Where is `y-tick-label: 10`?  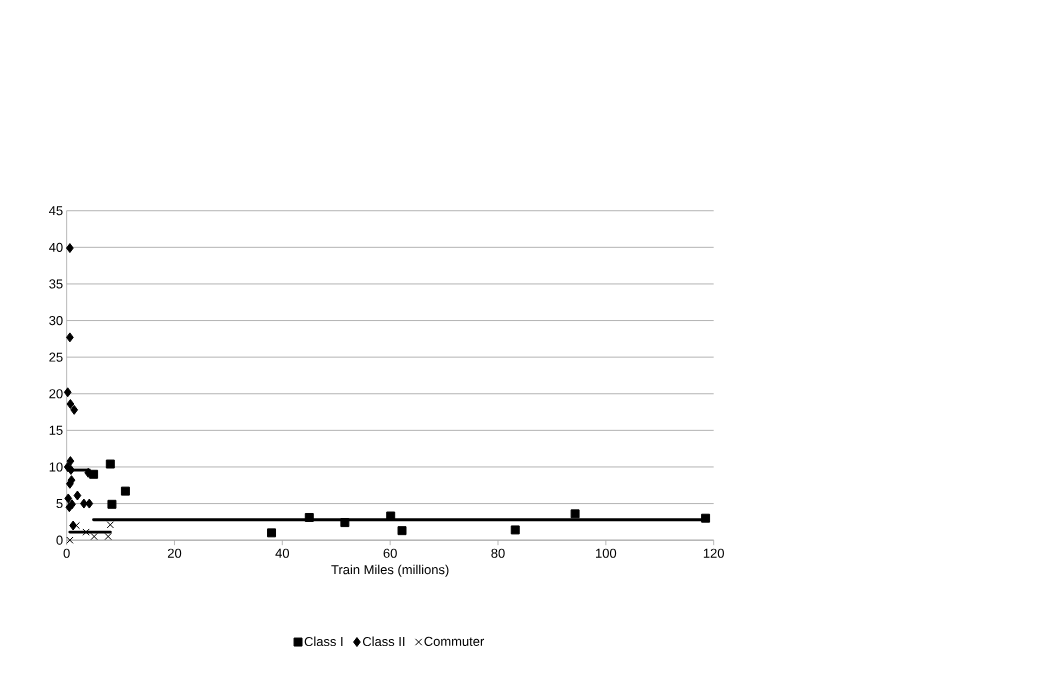 y-tick-label: 10 is located at coordinates (56, 467).